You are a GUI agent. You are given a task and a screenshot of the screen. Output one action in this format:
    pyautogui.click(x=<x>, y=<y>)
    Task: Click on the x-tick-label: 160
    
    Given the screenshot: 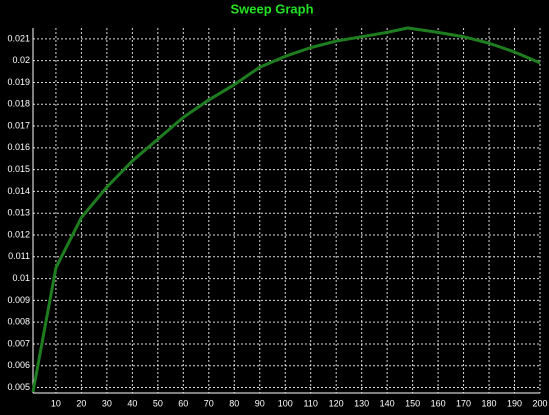 What is the action you would take?
    pyautogui.click(x=438, y=403)
    